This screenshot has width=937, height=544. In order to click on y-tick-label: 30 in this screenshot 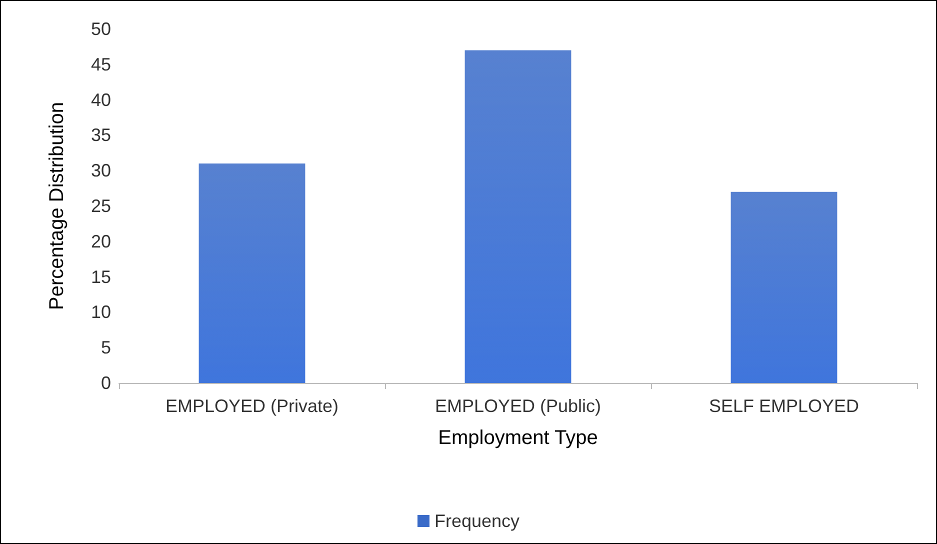, I will do `click(100, 170)`.